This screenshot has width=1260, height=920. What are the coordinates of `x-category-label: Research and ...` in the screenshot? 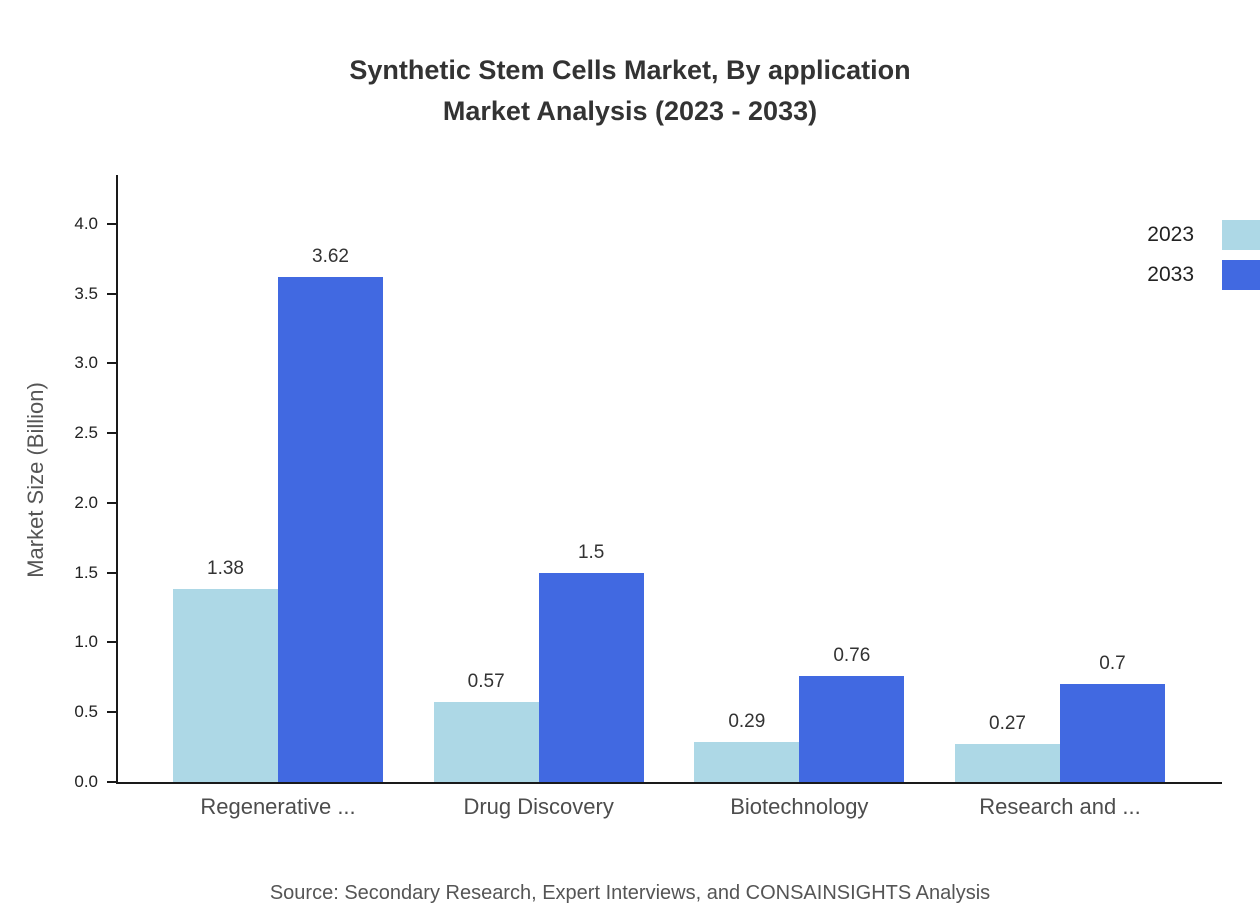 It's located at (1060, 806).